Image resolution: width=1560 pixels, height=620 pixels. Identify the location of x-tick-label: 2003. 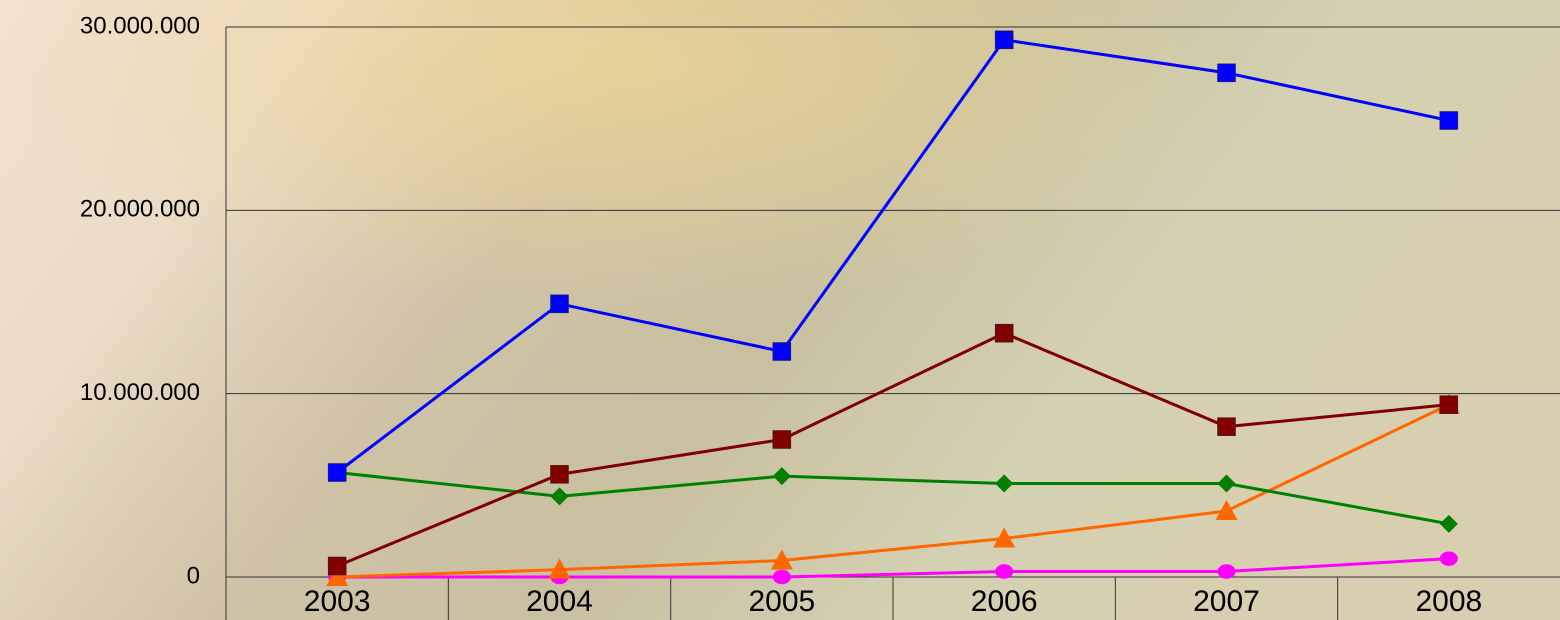
(337, 601).